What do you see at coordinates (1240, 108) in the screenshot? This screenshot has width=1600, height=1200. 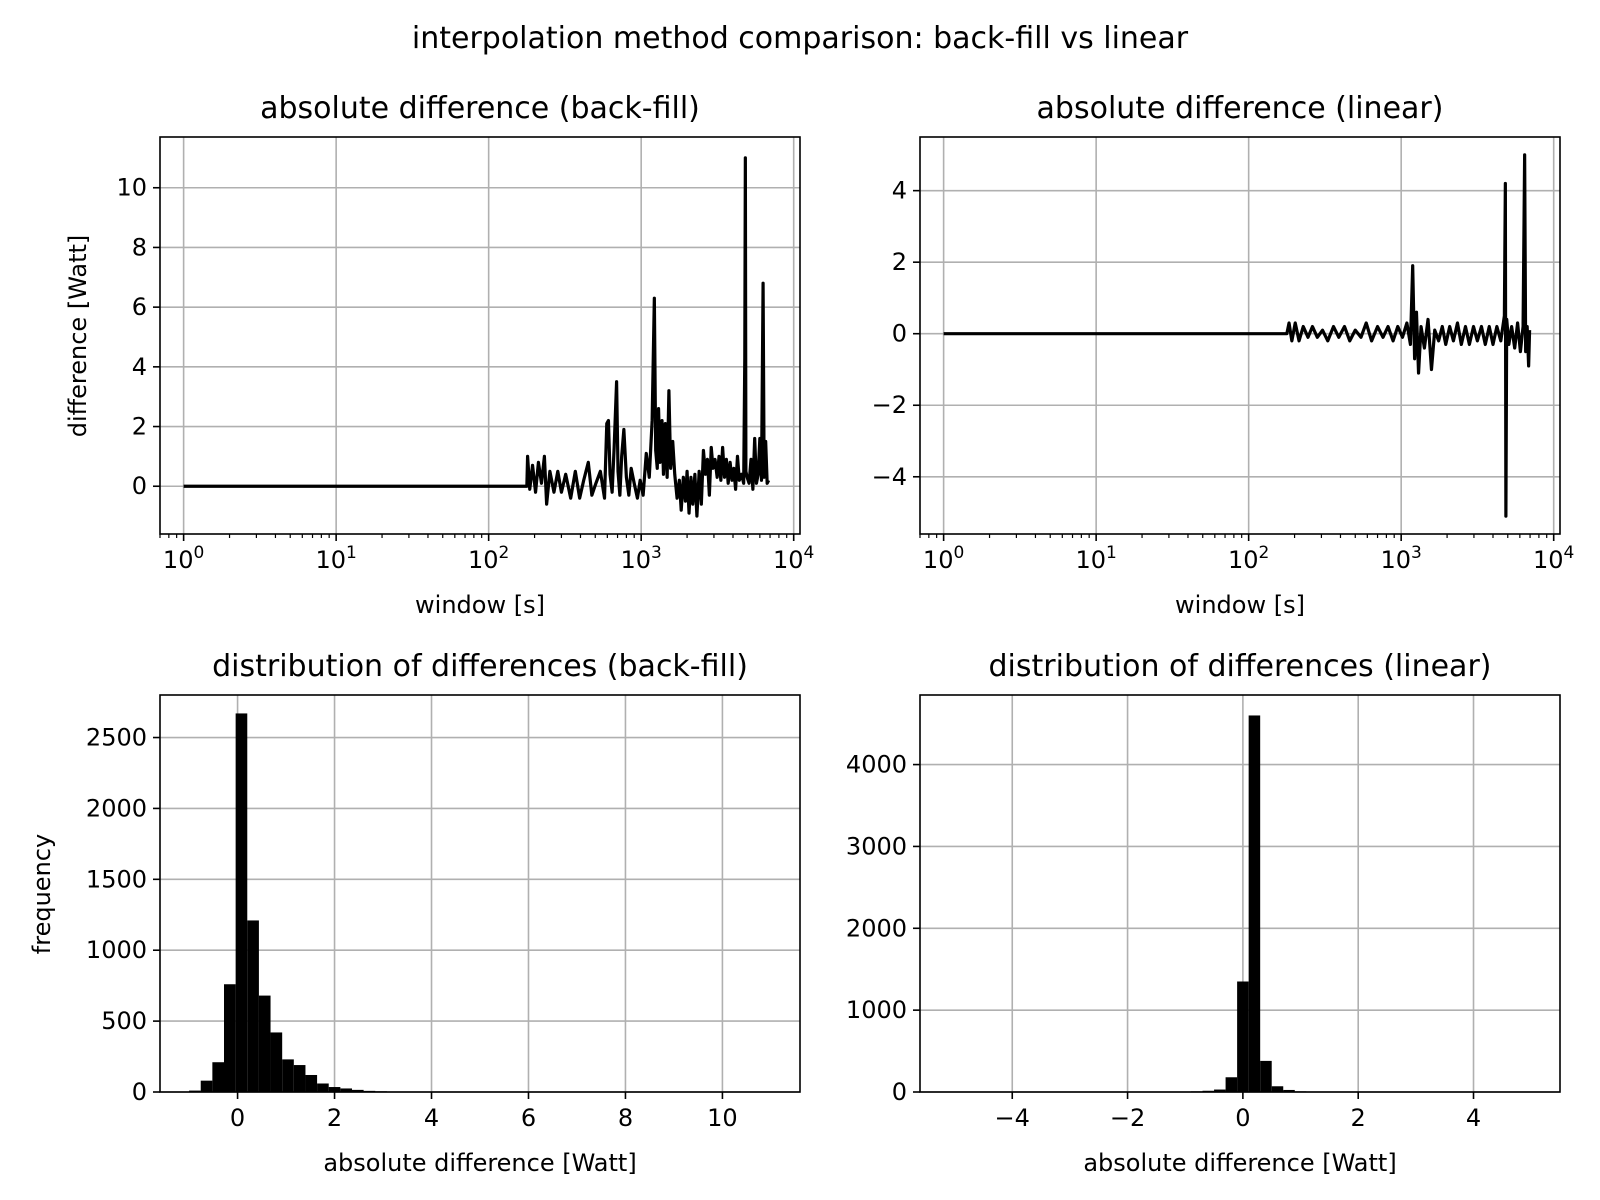 I see `chart-title: absolute difference (linear)` at bounding box center [1240, 108].